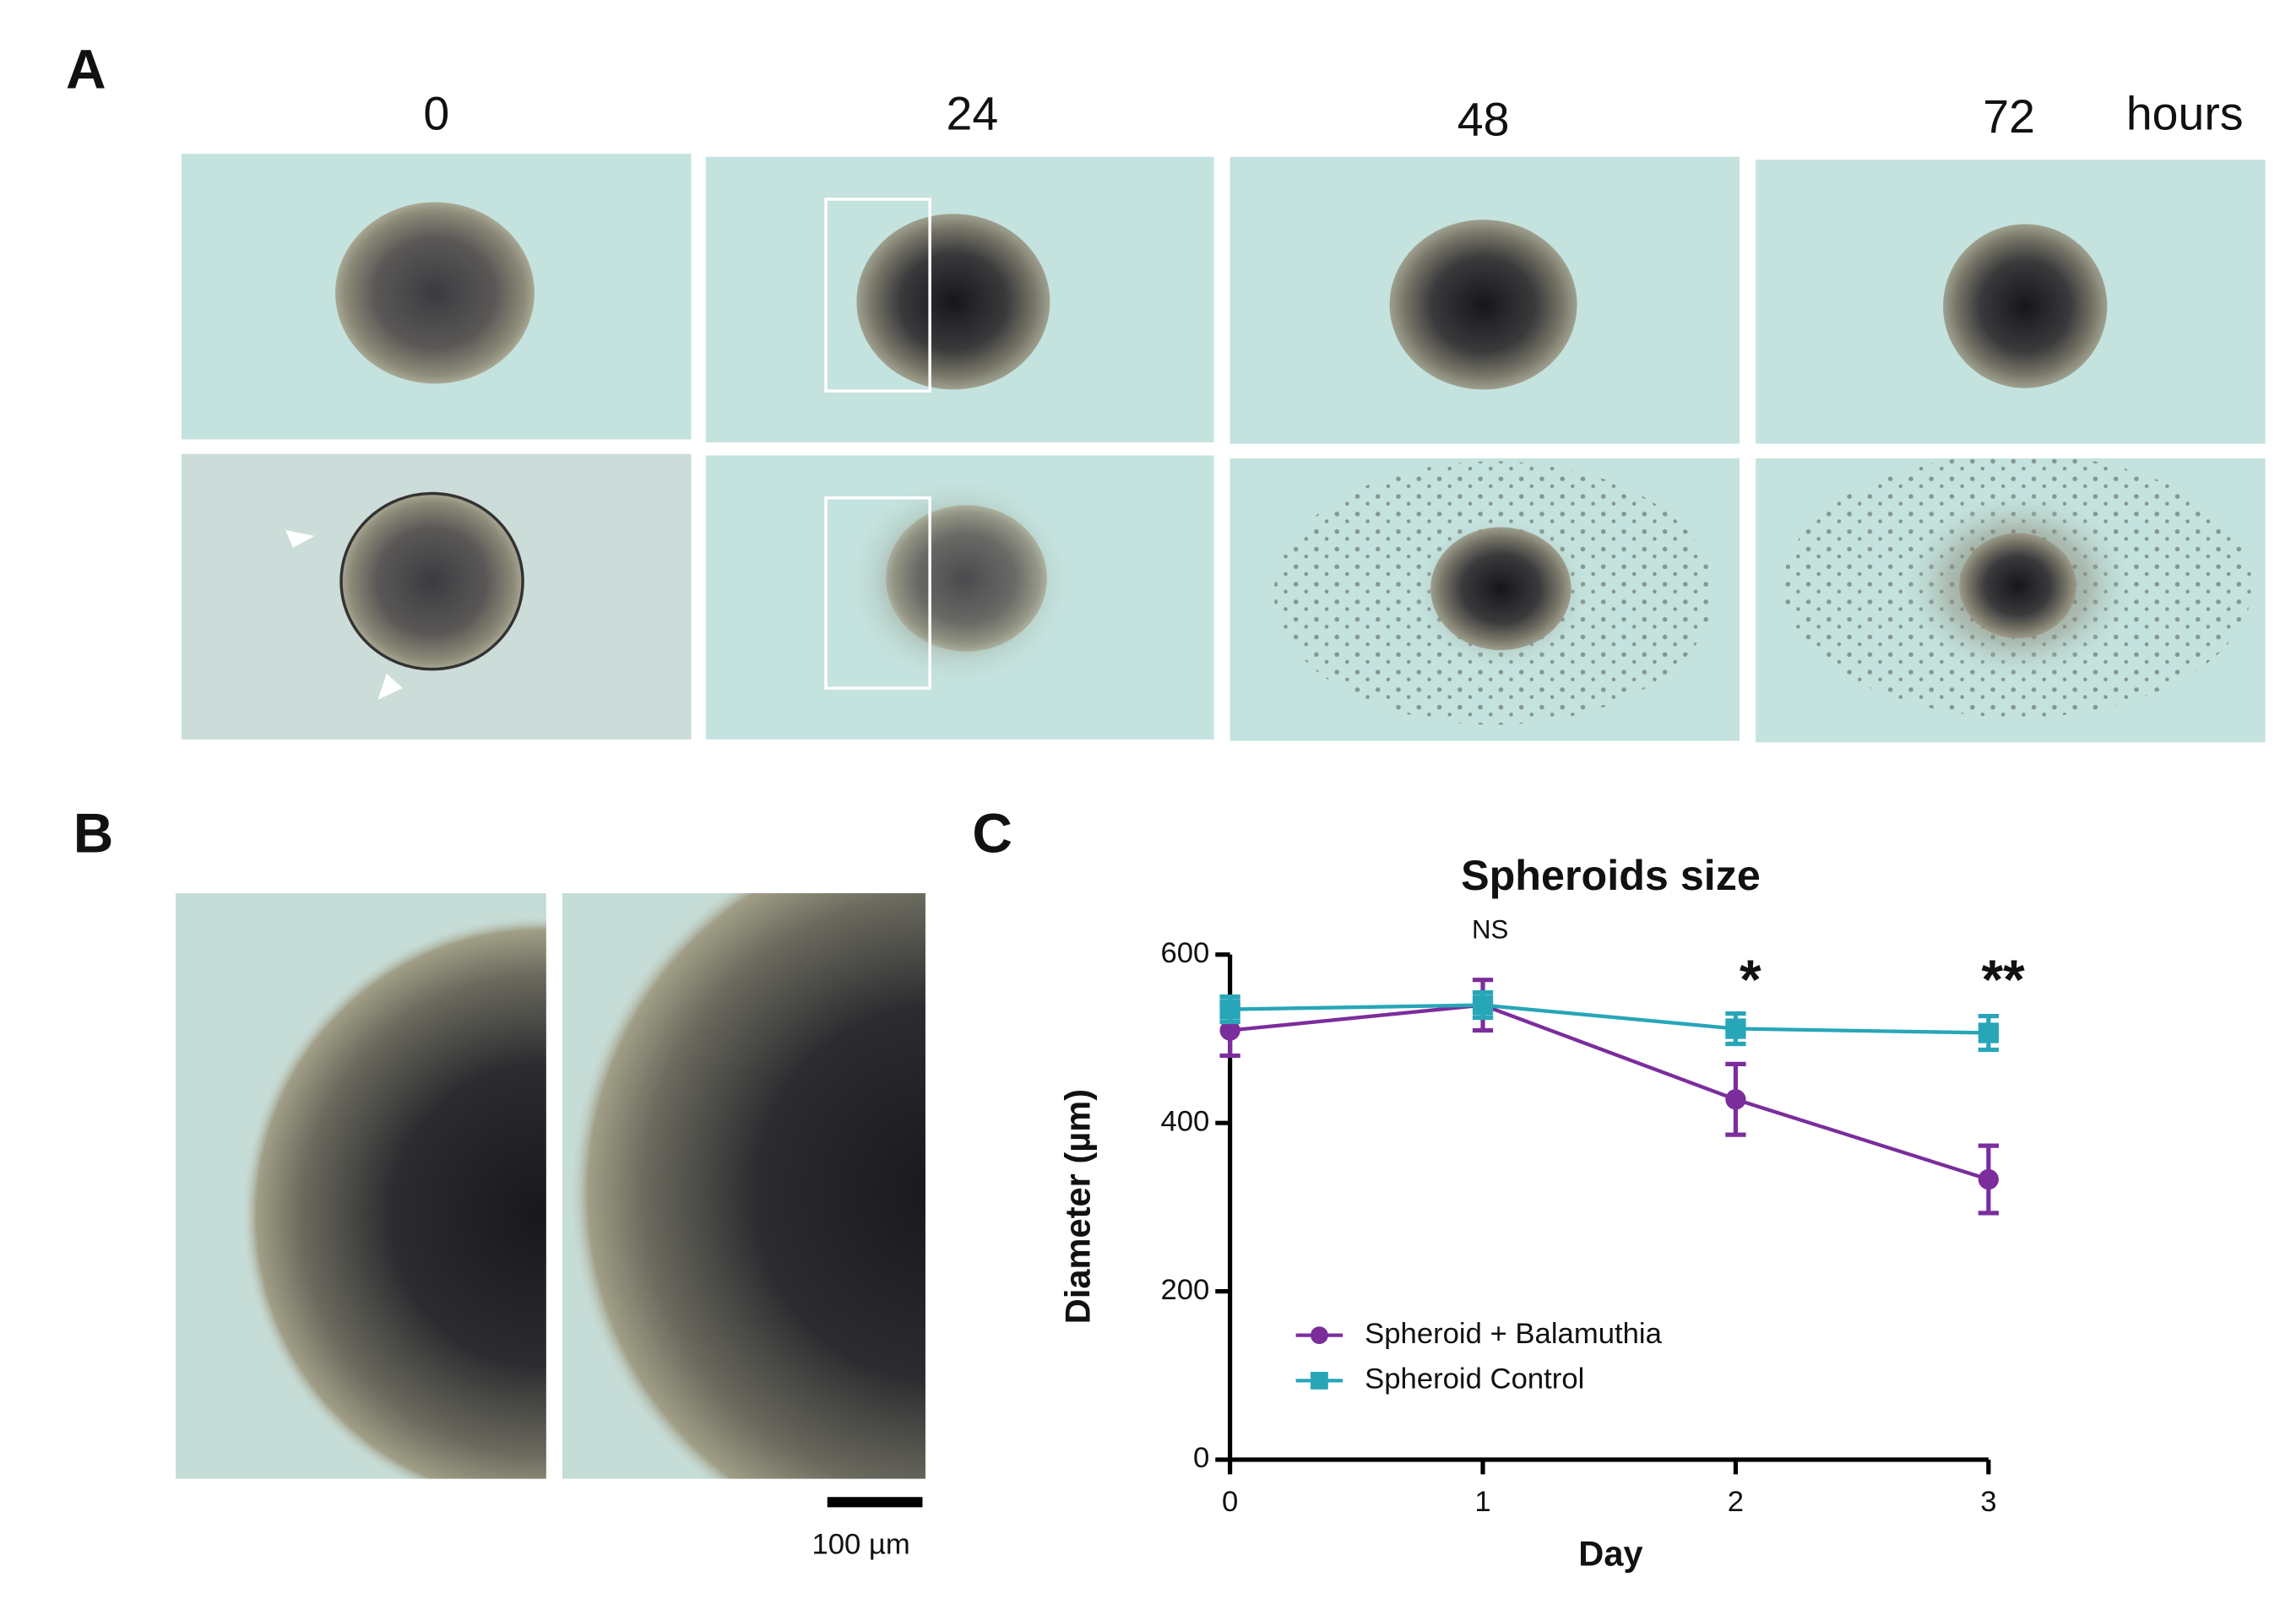 This screenshot has width=2296, height=1615. I want to click on chart-title: Spheroids size, so click(1611, 875).